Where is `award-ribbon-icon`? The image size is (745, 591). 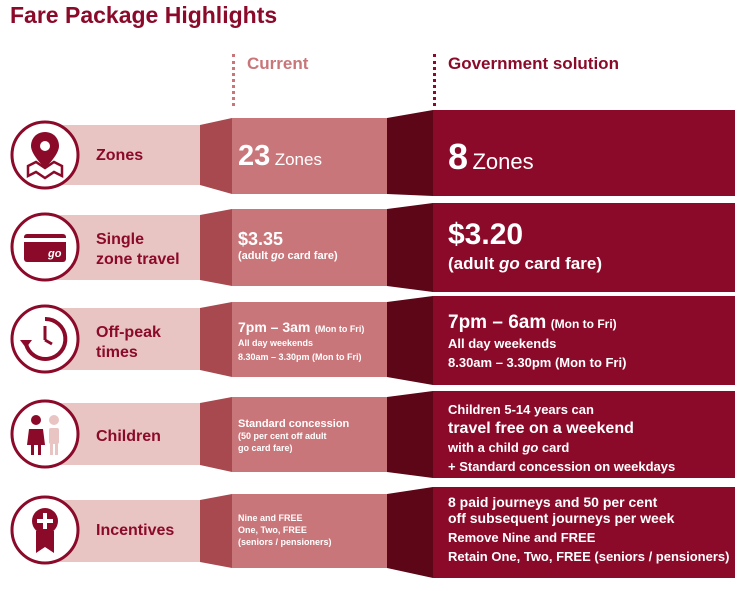 award-ribbon-icon is located at coordinates (45, 530).